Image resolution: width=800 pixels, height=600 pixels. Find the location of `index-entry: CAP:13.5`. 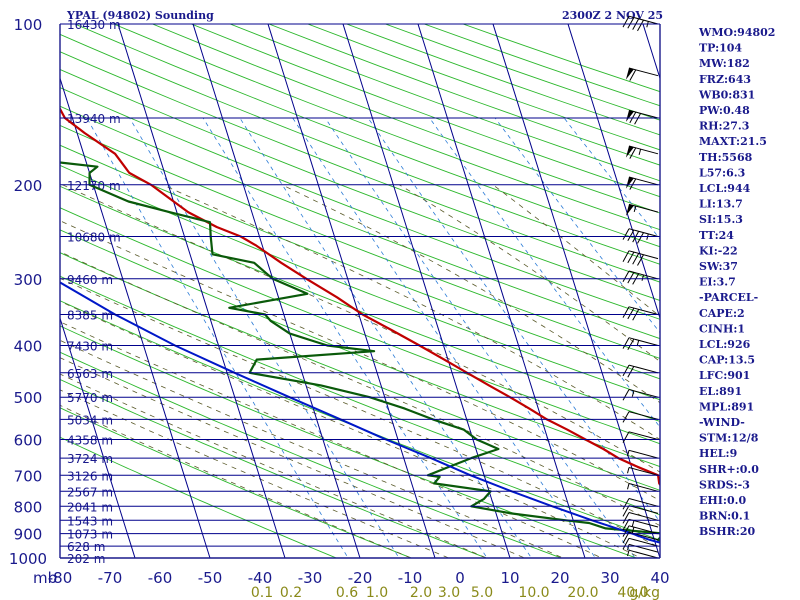

index-entry: CAP:13.5 is located at coordinates (727, 360).